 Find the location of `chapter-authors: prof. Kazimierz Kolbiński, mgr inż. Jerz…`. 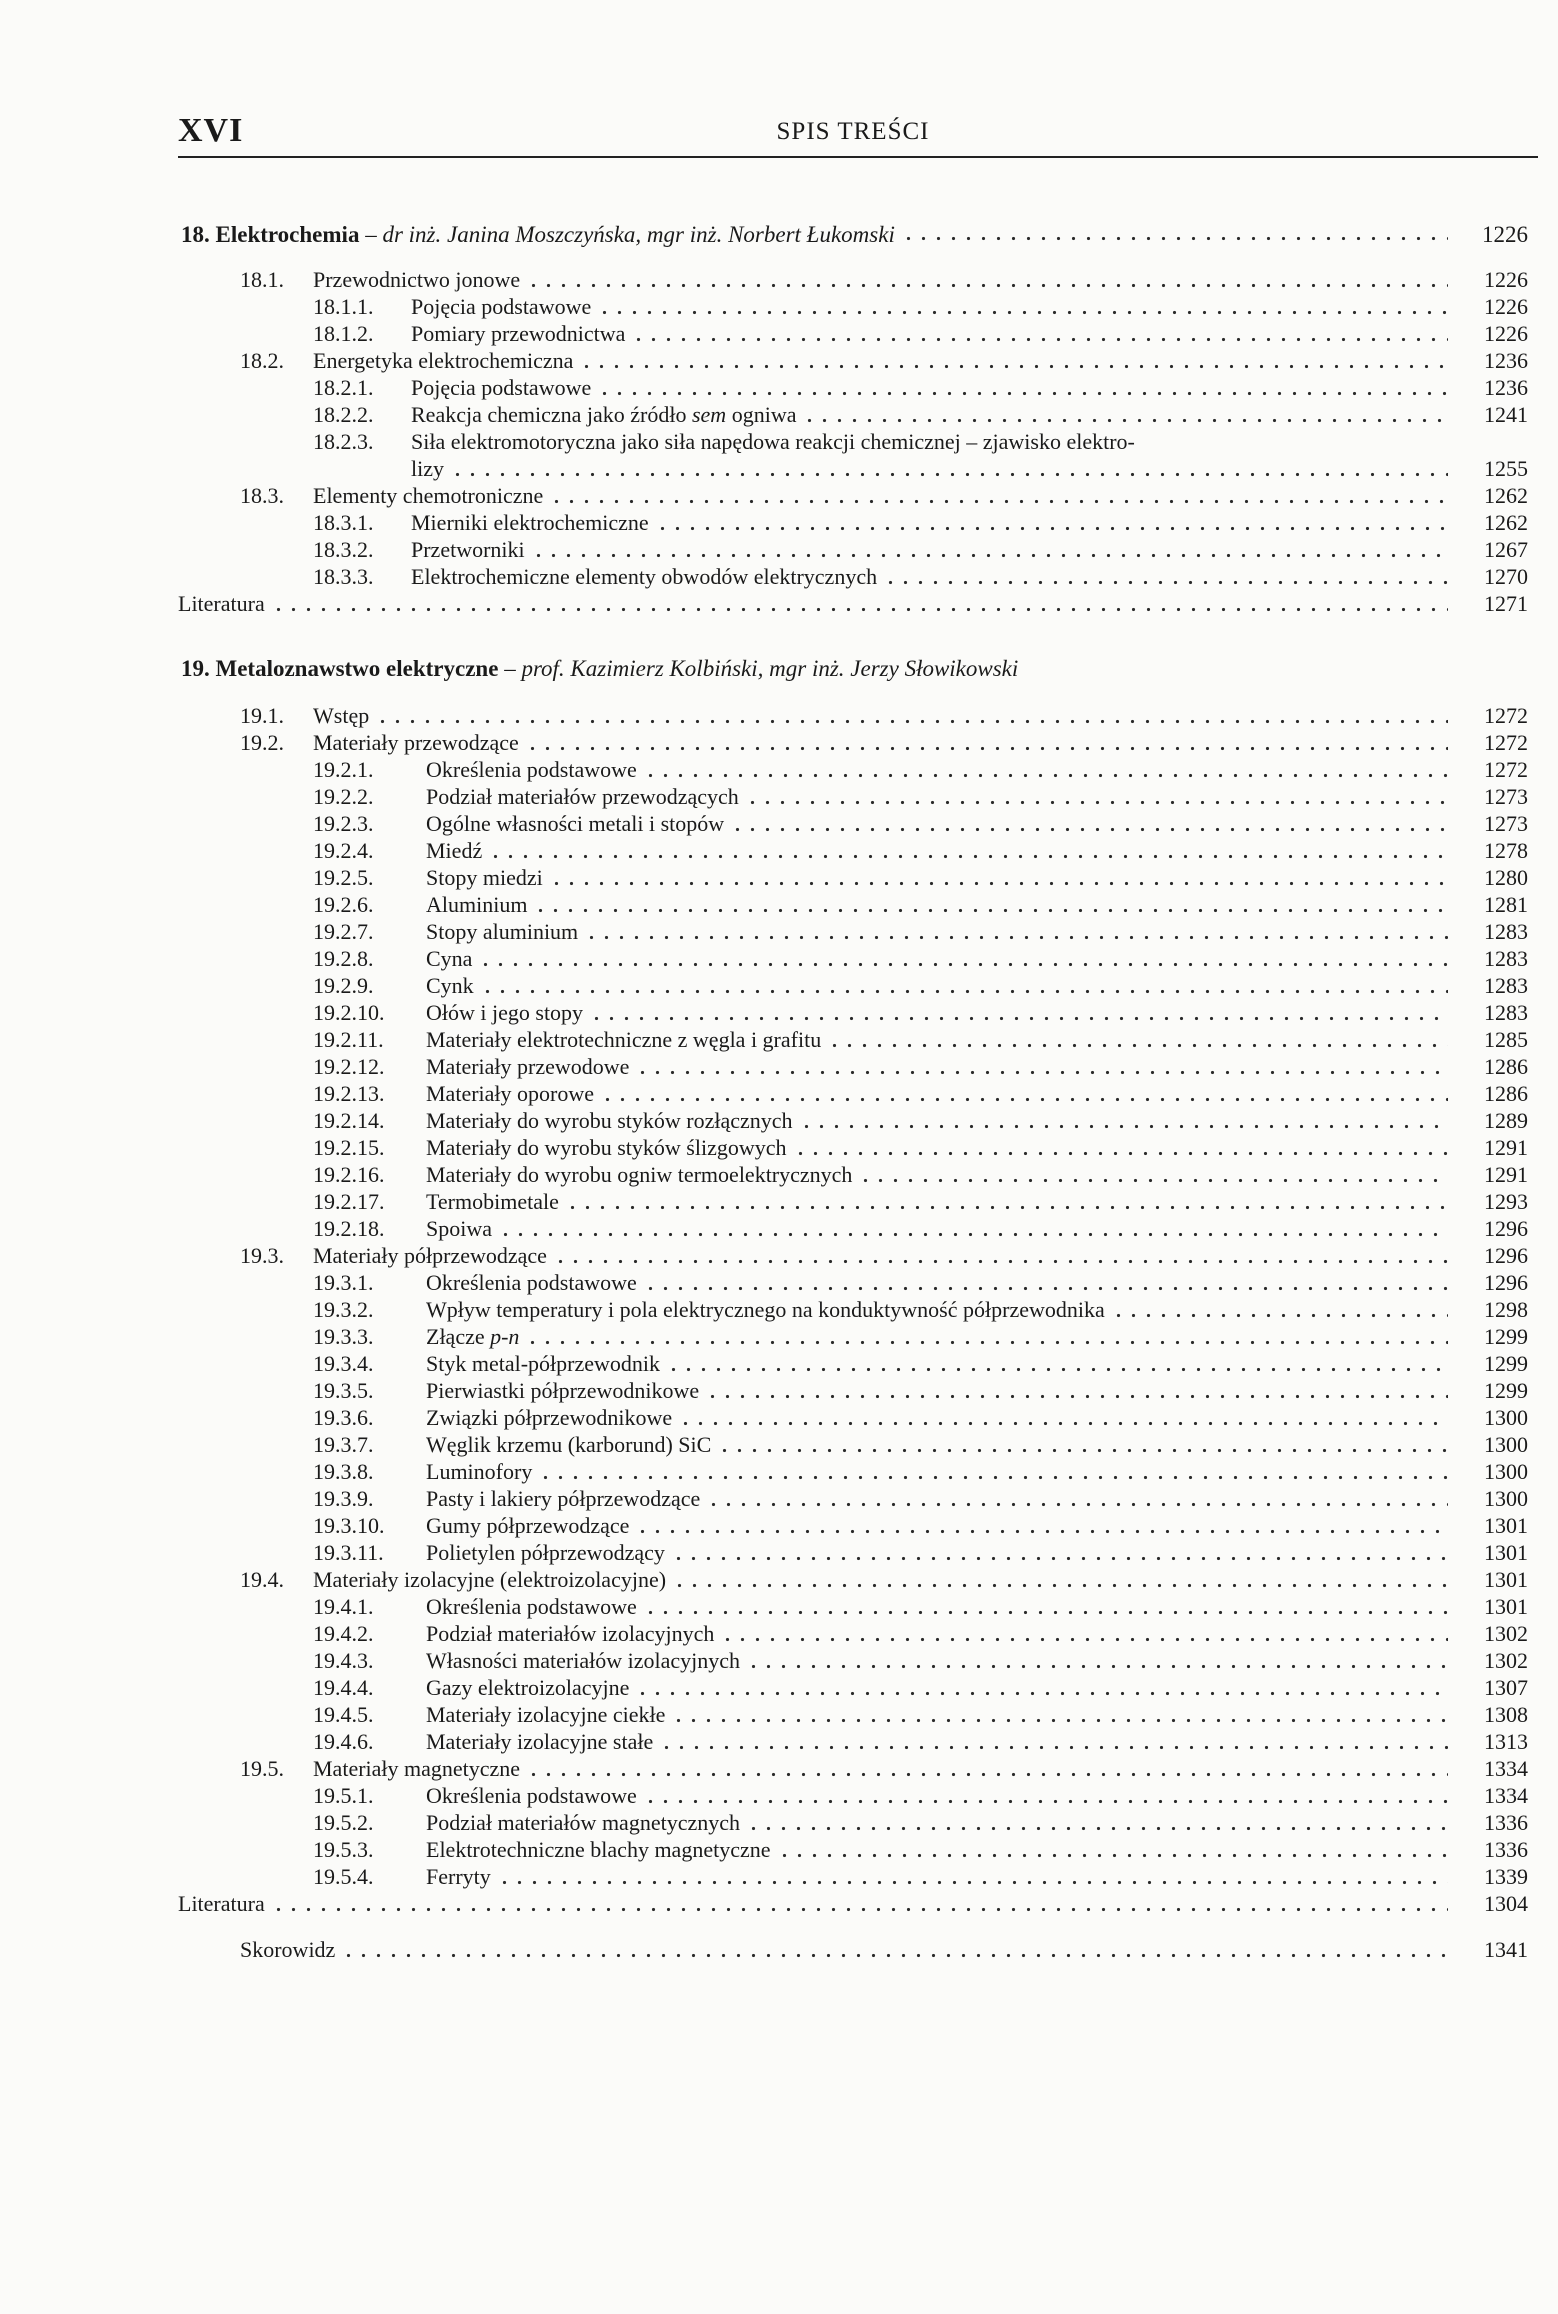

chapter-authors: prof. Kazimierz Kolbiński, mgr inż. Jerz… is located at coordinates (770, 668).